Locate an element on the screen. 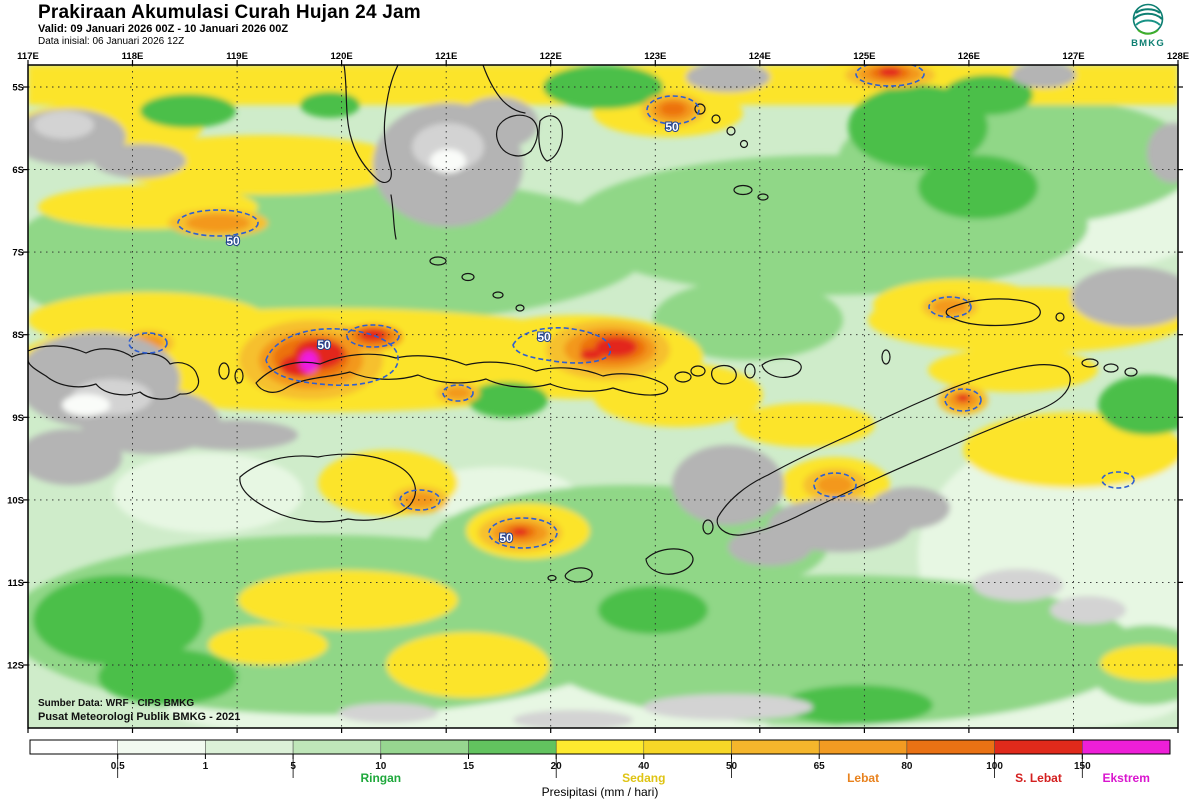 This screenshot has width=1200, height=800. lon-label: 122E is located at coordinates (551, 56).